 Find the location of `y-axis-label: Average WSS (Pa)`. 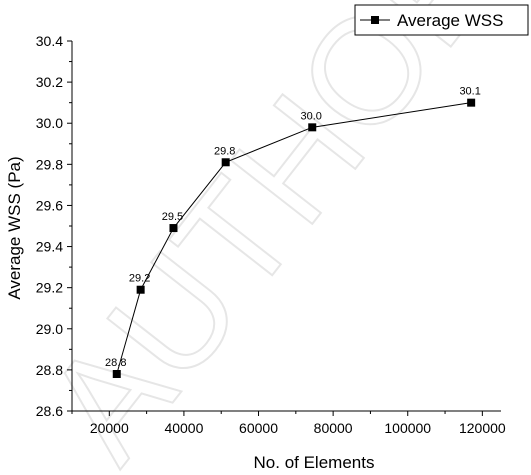

y-axis-label: Average WSS (Pa) is located at coordinates (14, 227).